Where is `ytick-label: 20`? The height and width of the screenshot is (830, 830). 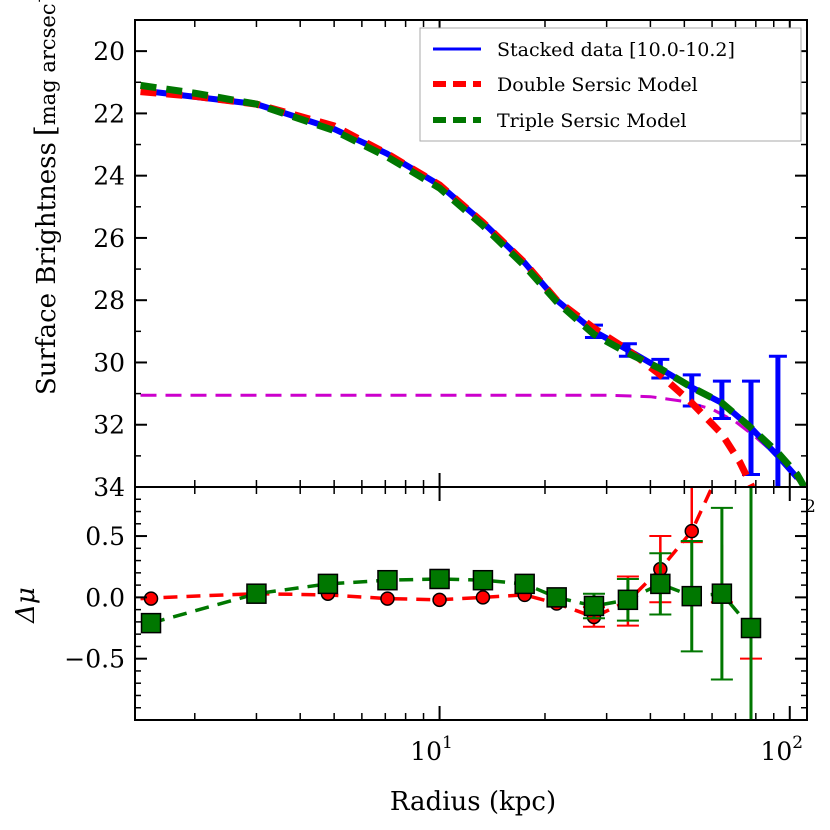 ytick-label: 20 is located at coordinates (109, 51).